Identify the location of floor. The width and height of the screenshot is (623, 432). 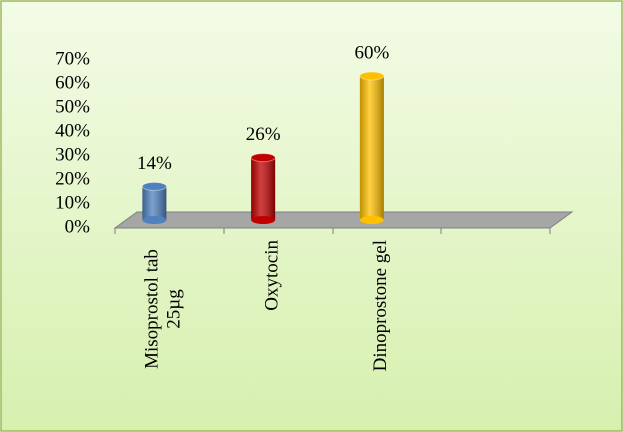
(343, 220).